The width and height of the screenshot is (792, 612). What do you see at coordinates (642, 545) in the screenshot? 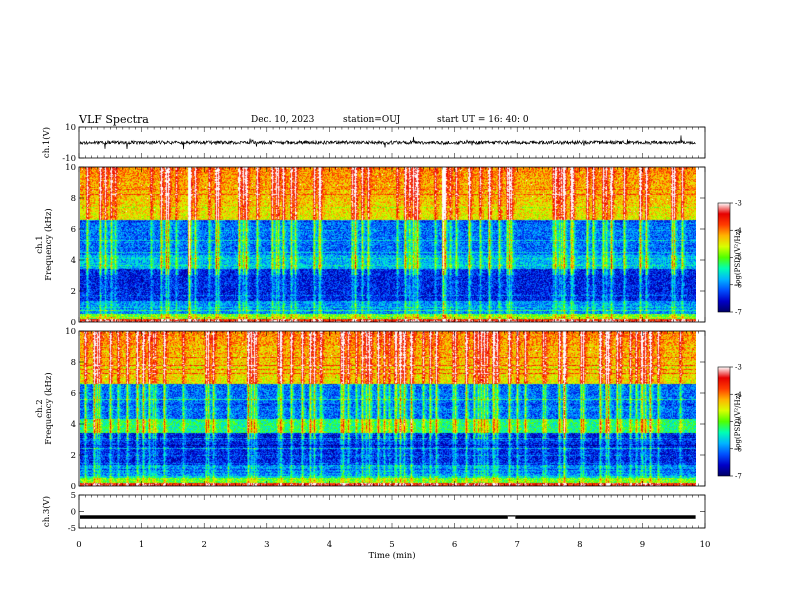
I see `x-tick-label: 9` at bounding box center [642, 545].